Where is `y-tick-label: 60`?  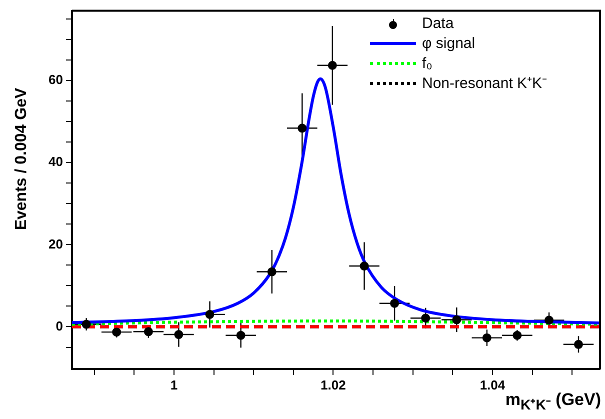
y-tick-label: 60 is located at coordinates (55, 80).